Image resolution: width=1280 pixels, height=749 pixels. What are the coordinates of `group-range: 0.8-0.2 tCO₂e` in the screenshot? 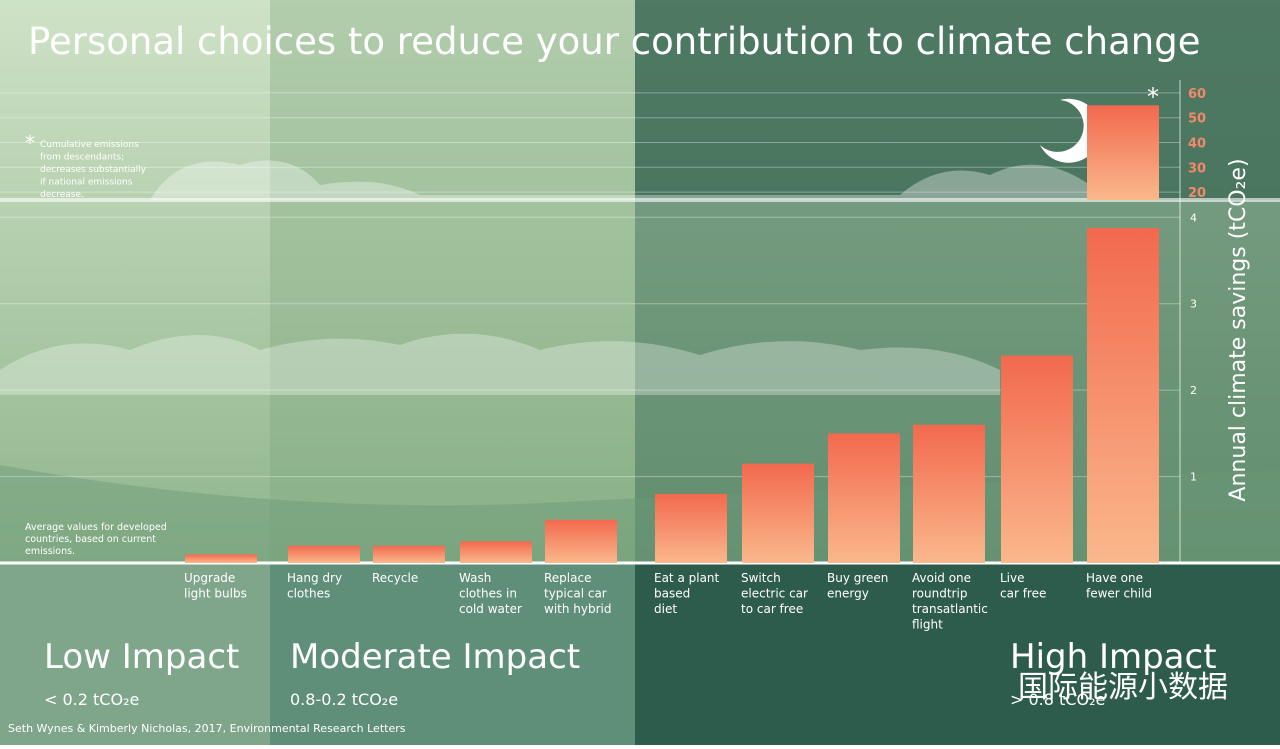 It's located at (344, 699).